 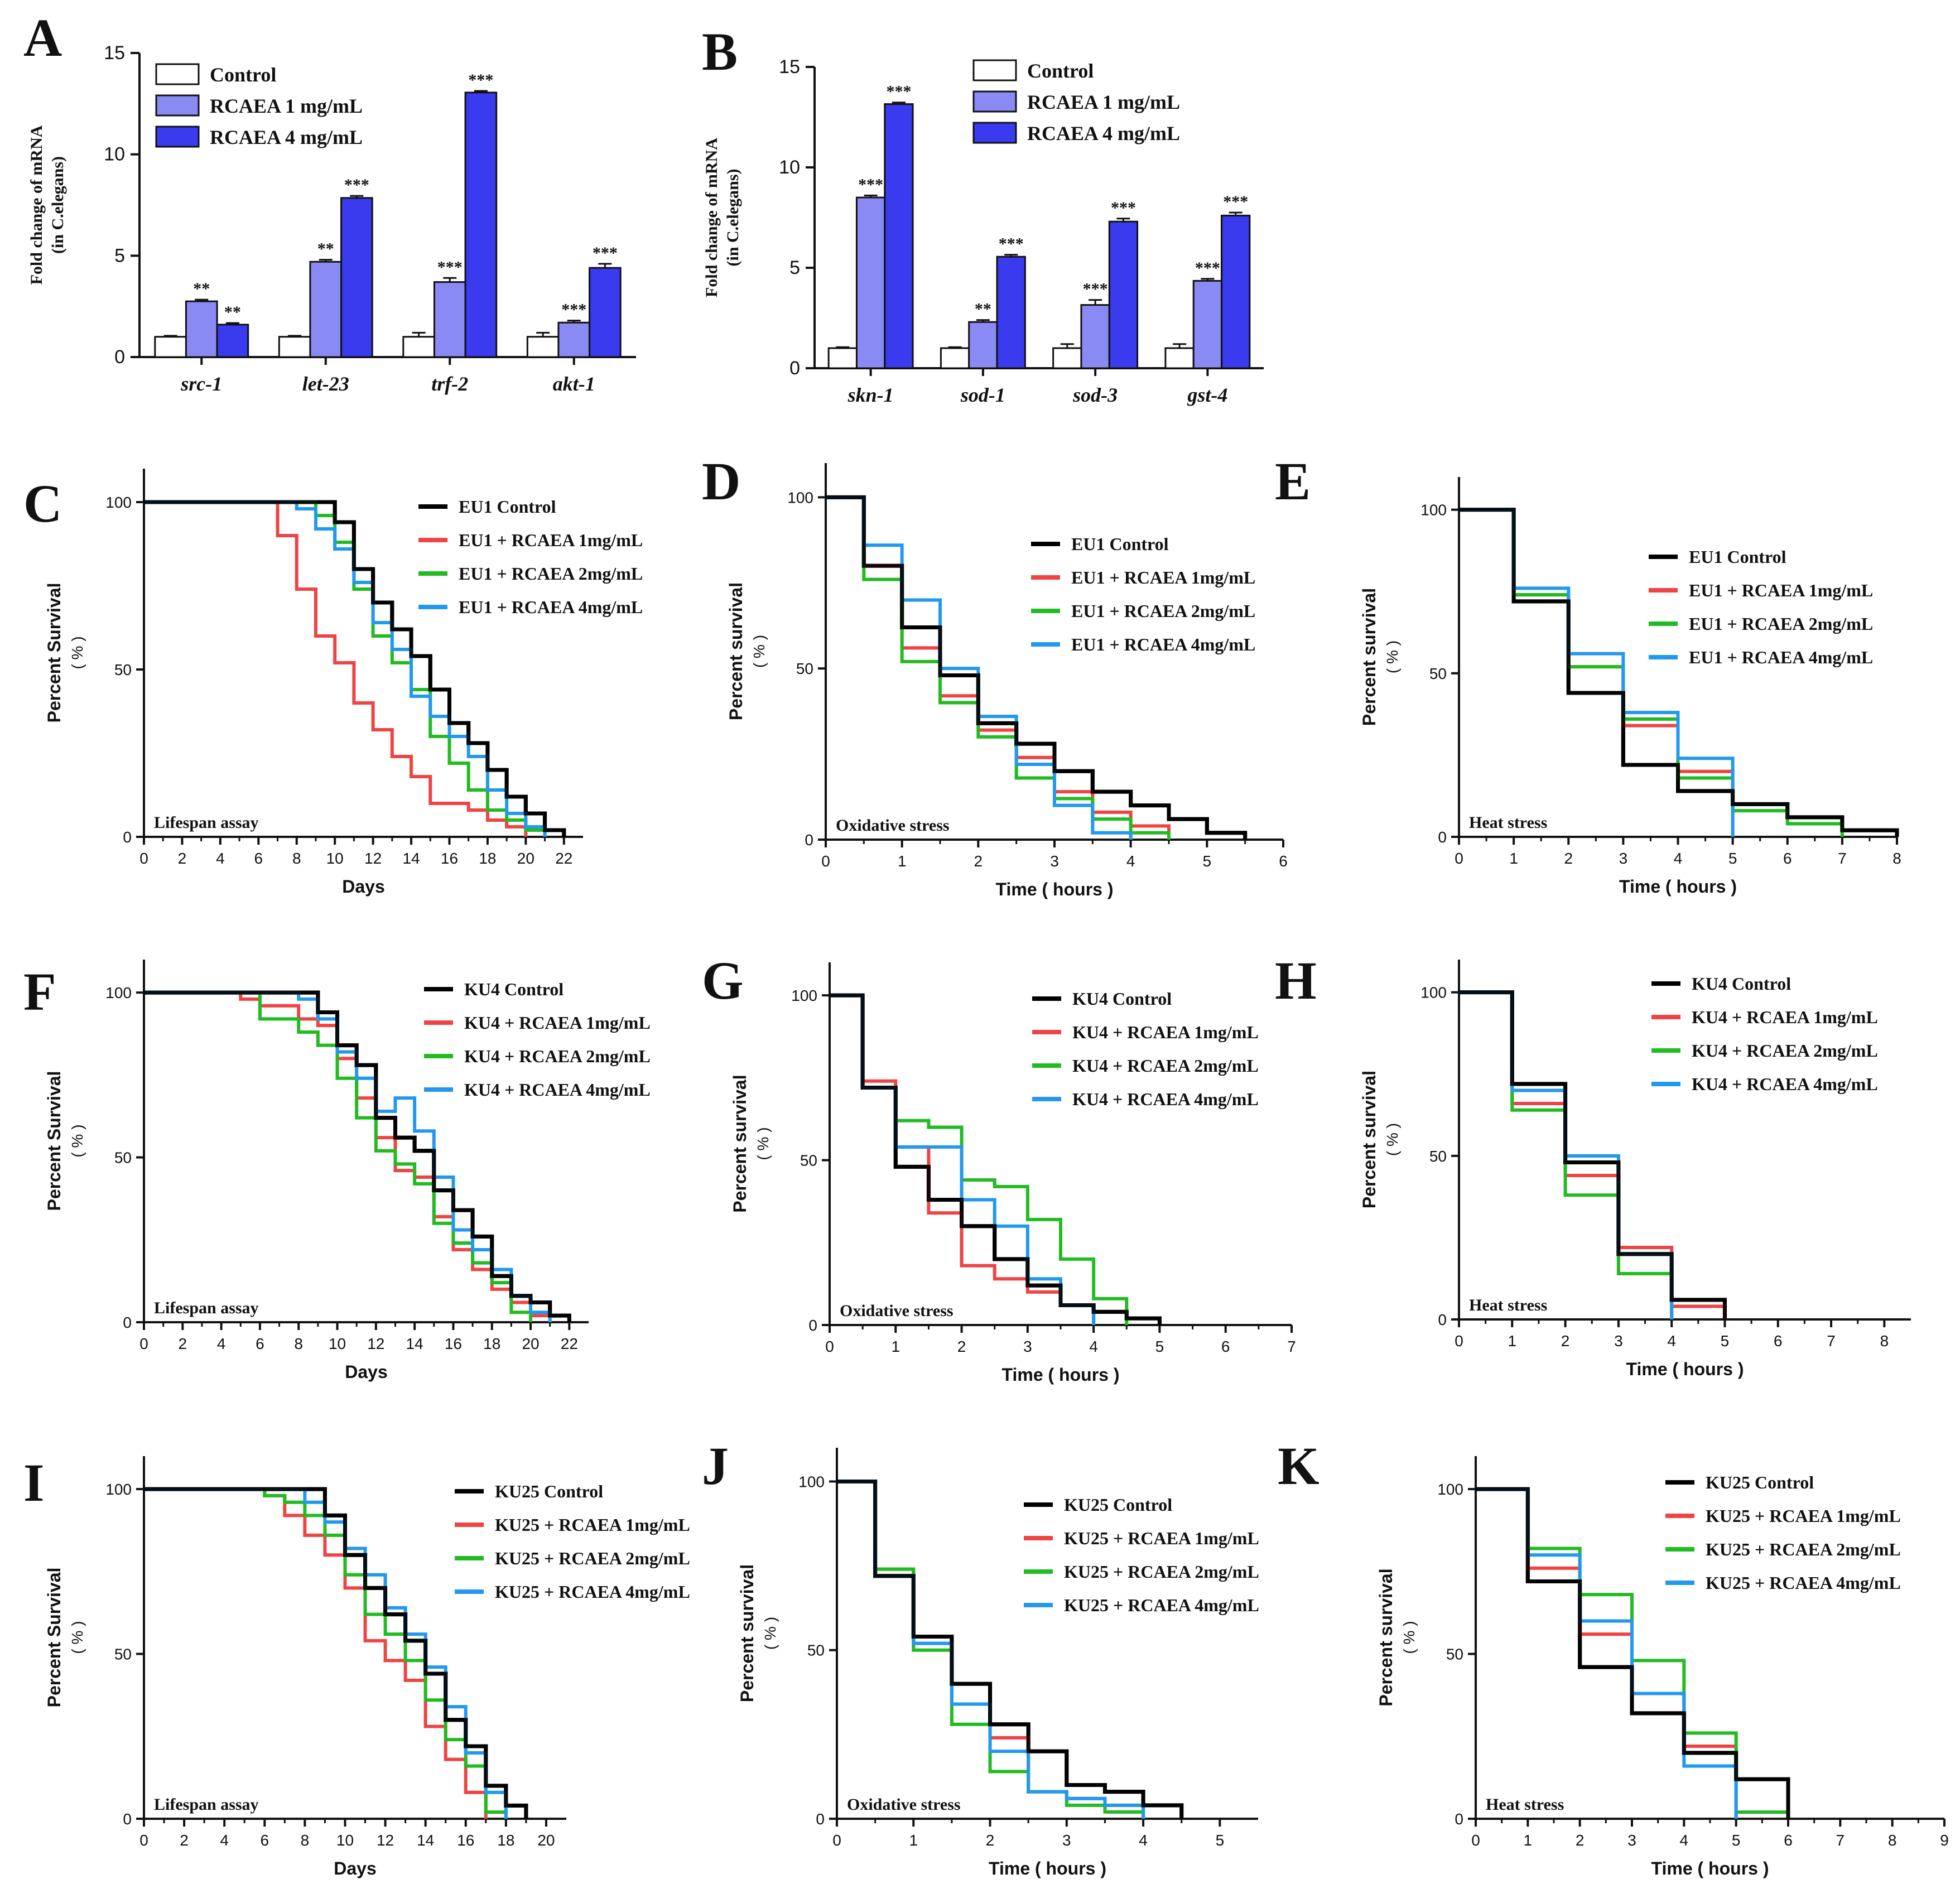 What do you see at coordinates (507, 507) in the screenshot?
I see `legend-label: EU1 Control` at bounding box center [507, 507].